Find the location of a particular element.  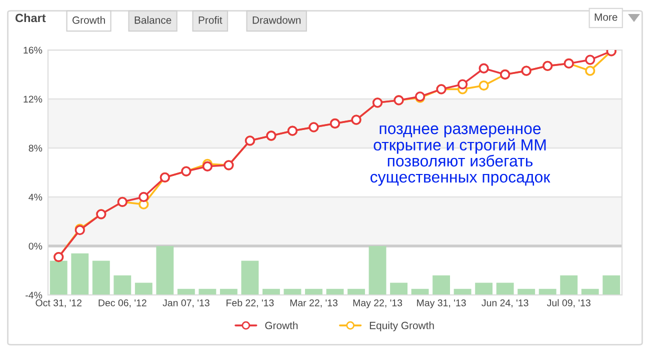

y-tick-label: 12% is located at coordinates (33, 99).